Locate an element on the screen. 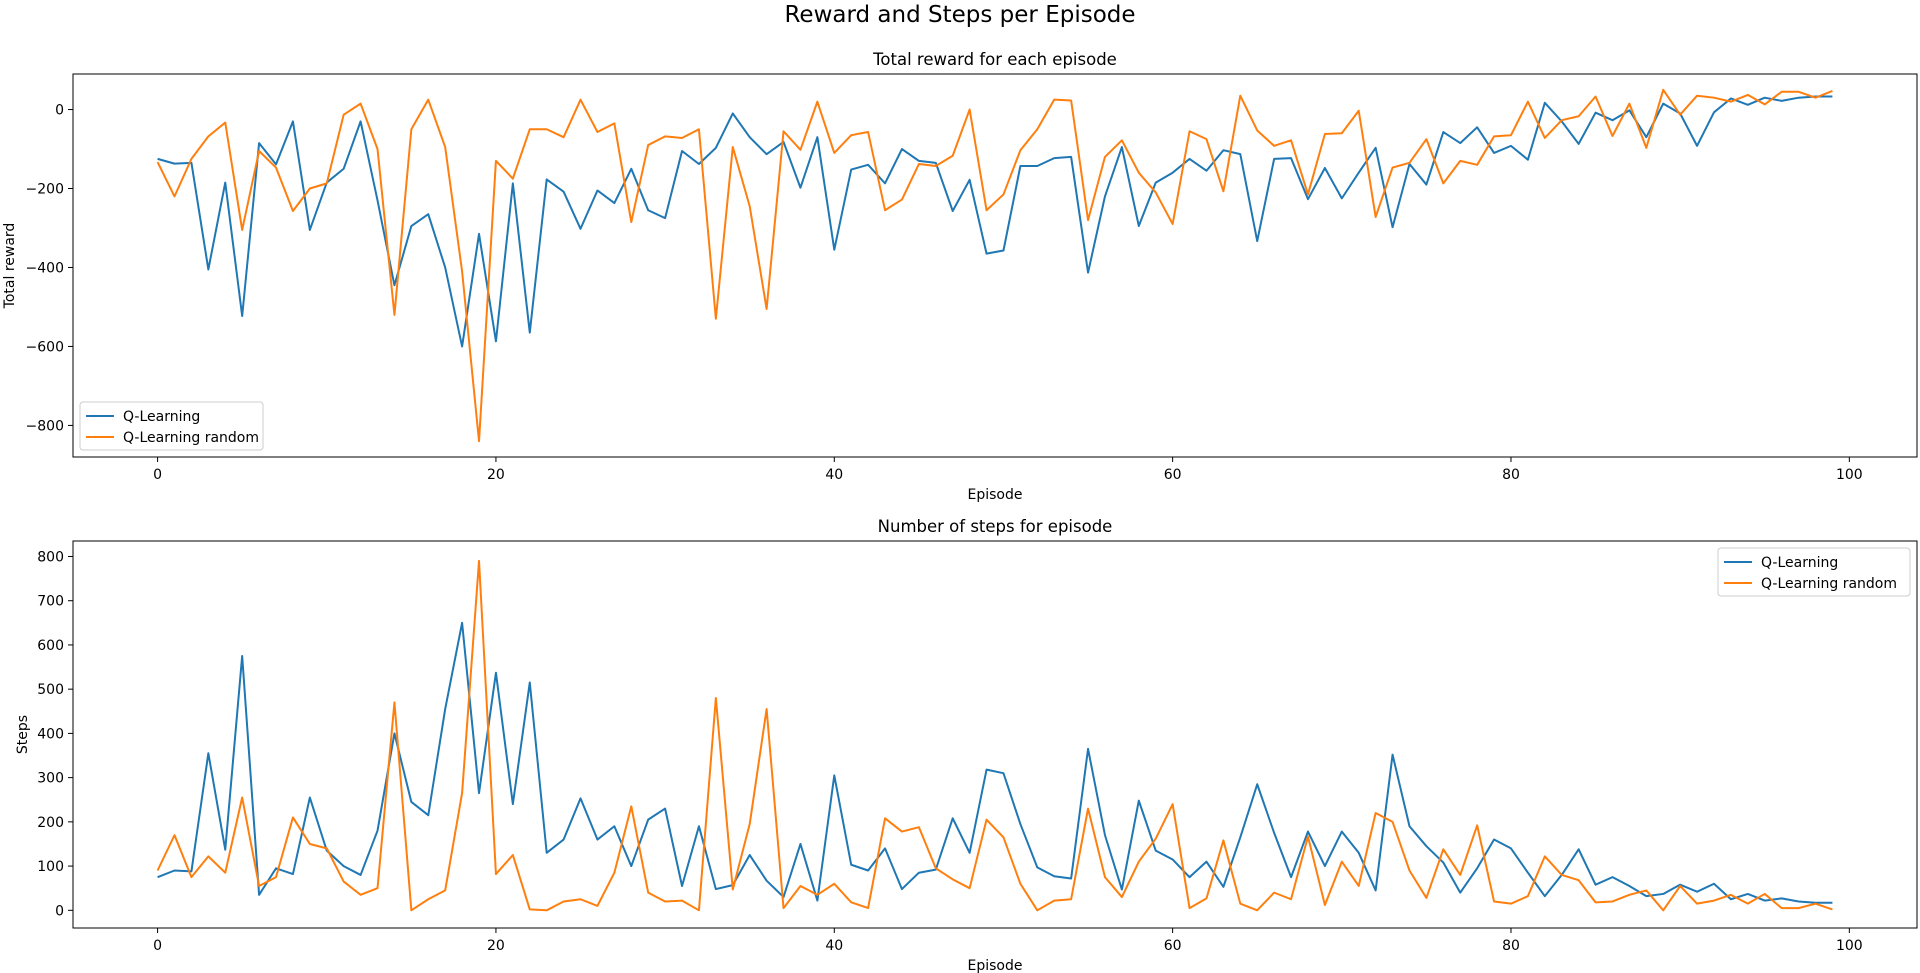 This screenshot has height=973, width=1920. steps-x-tick-label: 20 is located at coordinates (496, 946).